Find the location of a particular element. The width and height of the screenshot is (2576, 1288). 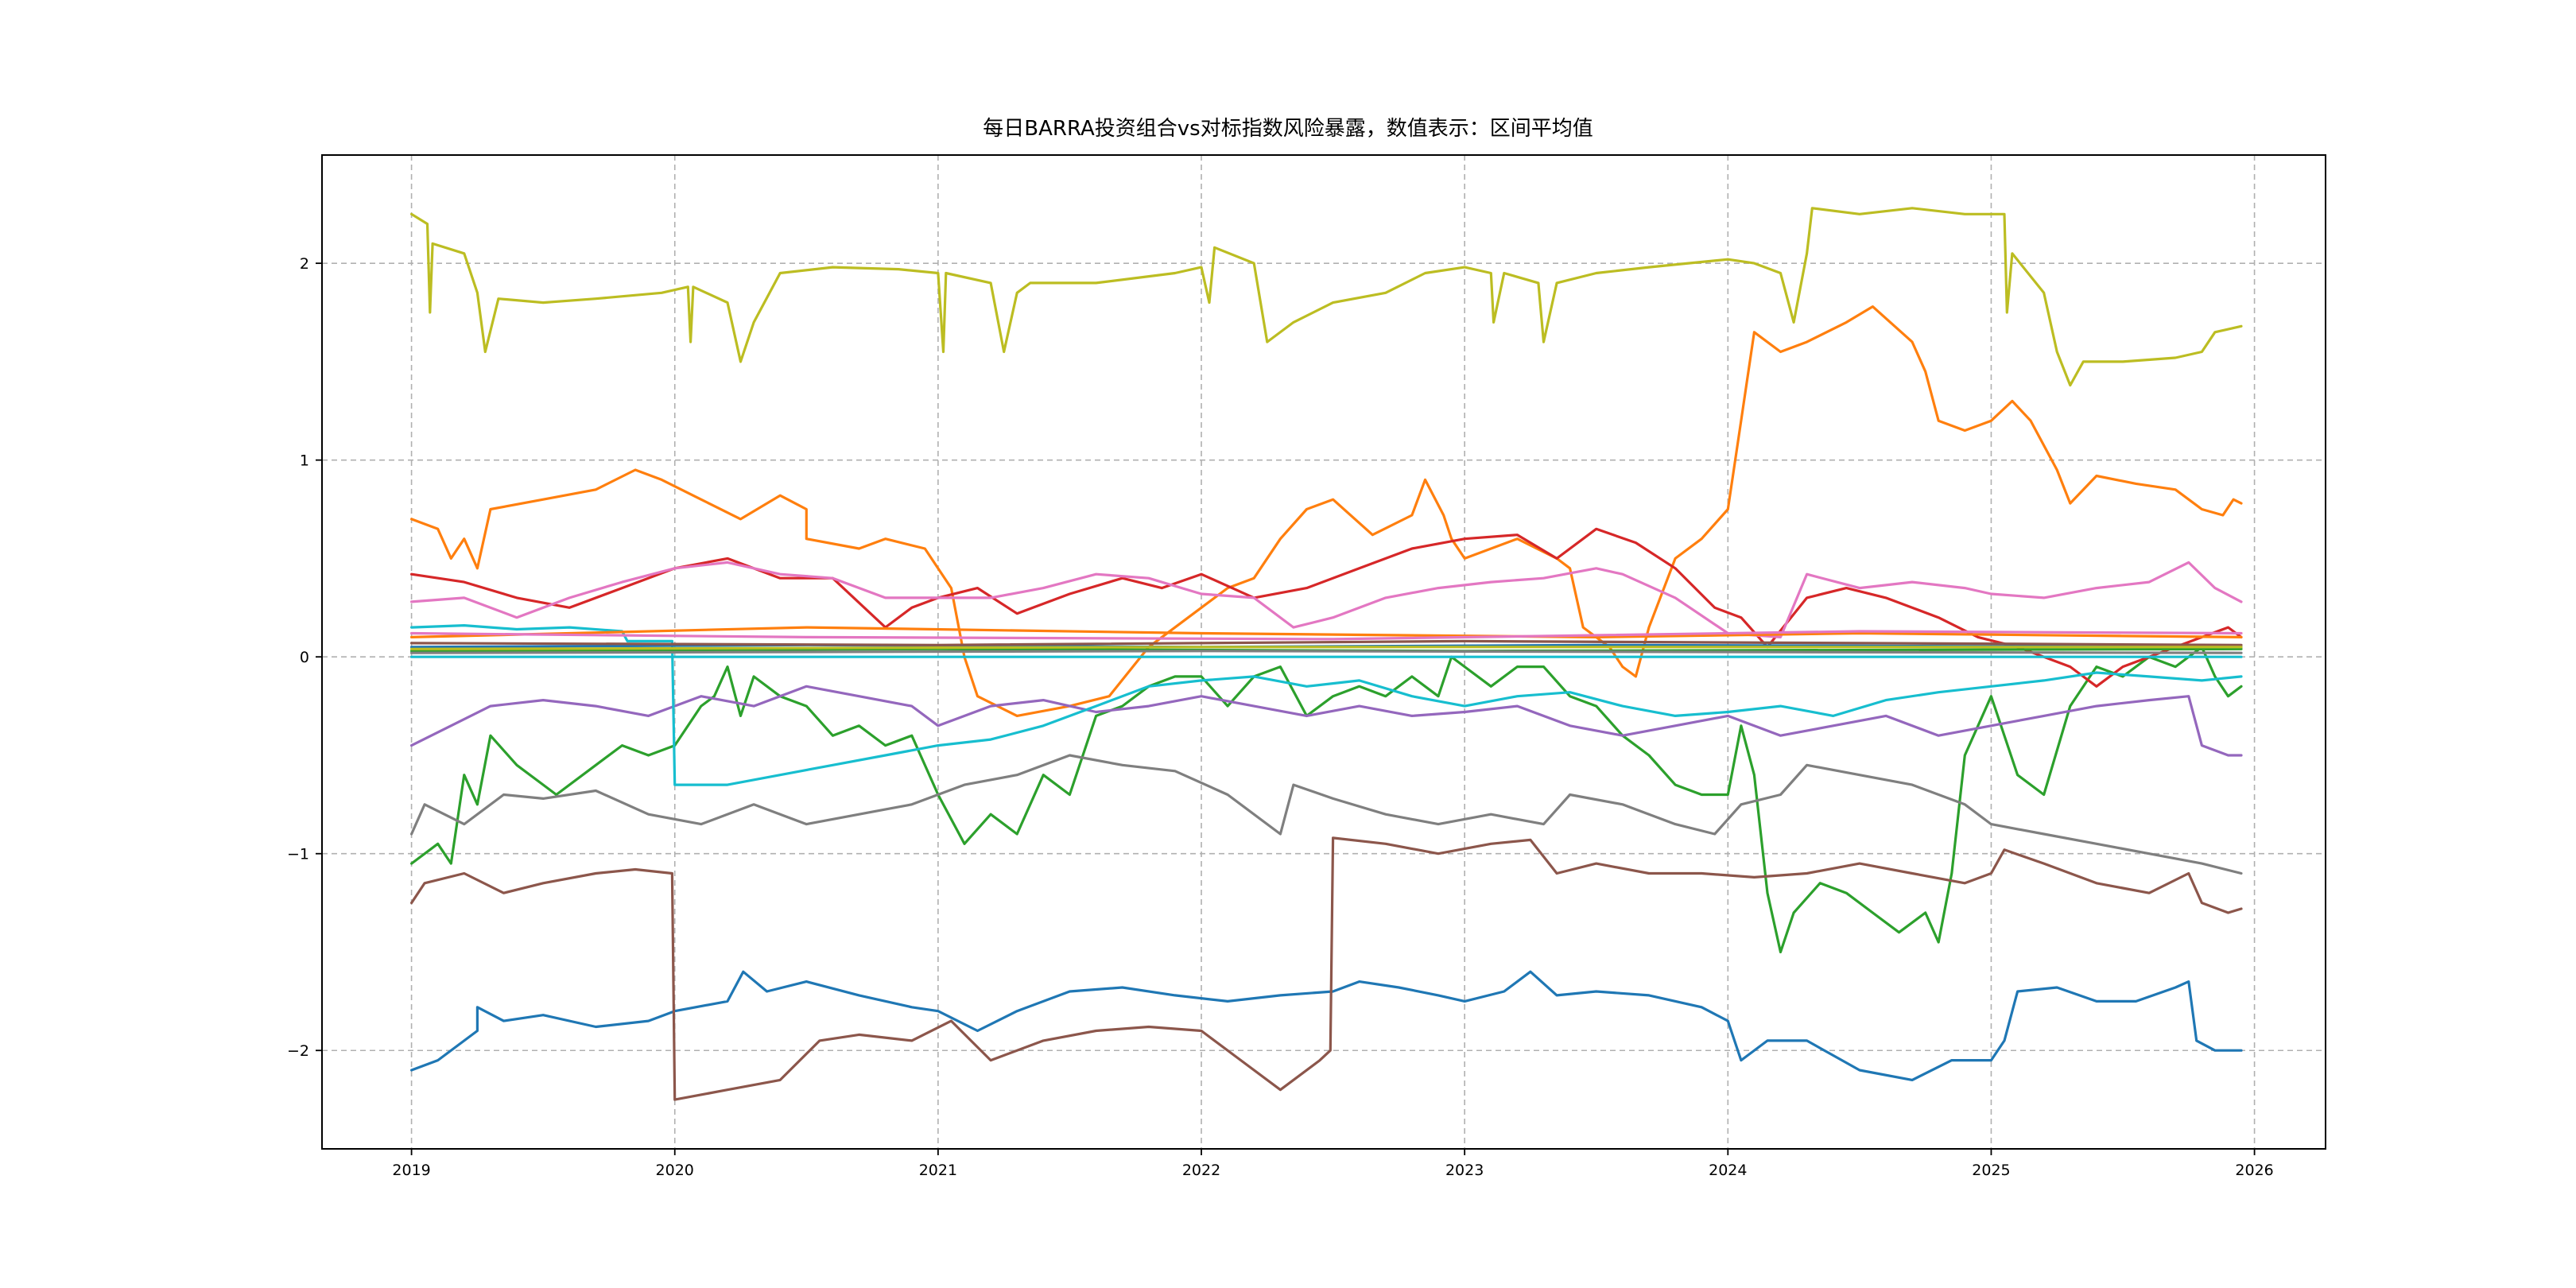

x-tick-label: 2019 is located at coordinates (411, 1170).